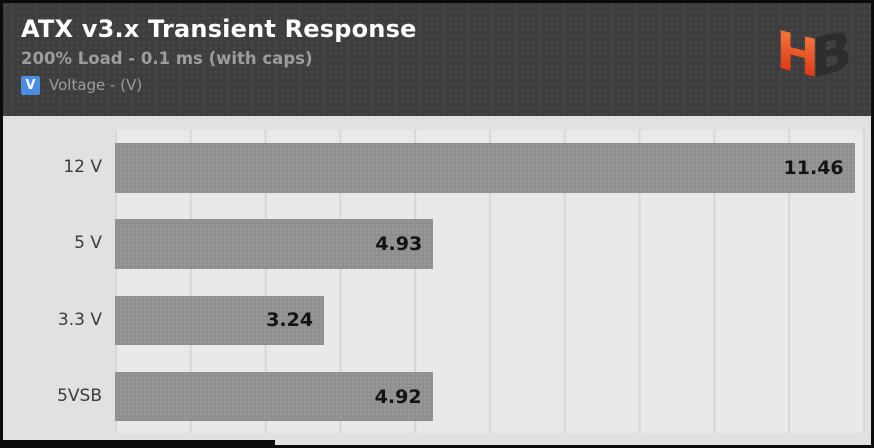 The image size is (874, 448). I want to click on chart-subtitle: 200% Load - 0.1 ms (with caps), so click(167, 58).